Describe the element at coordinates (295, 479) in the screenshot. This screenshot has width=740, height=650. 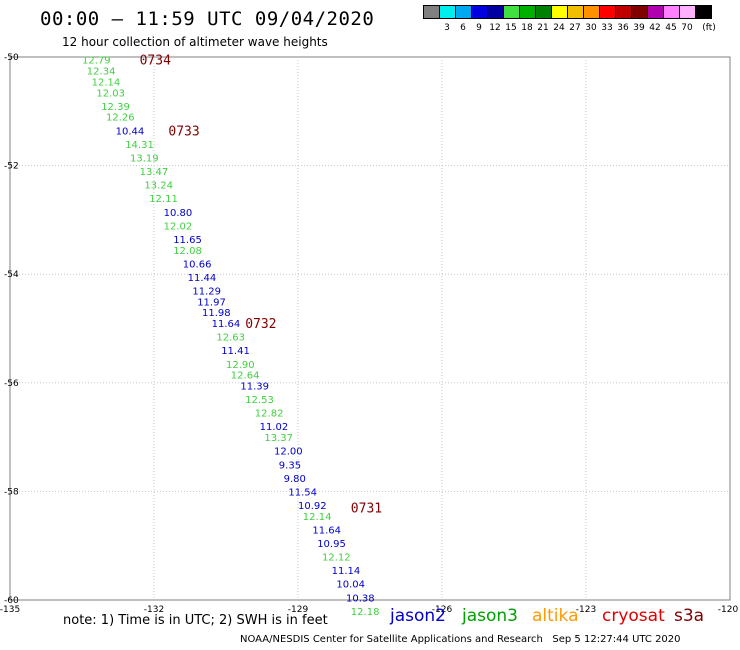
I see `wave-height-value: 9.80` at that location.